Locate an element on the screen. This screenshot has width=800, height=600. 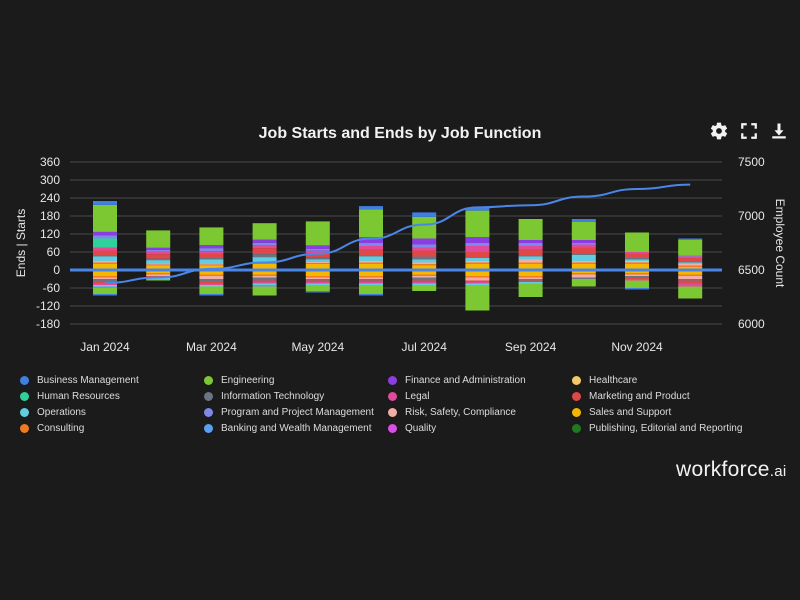
x-tick-label: Jan 2024 is located at coordinates (105, 347).